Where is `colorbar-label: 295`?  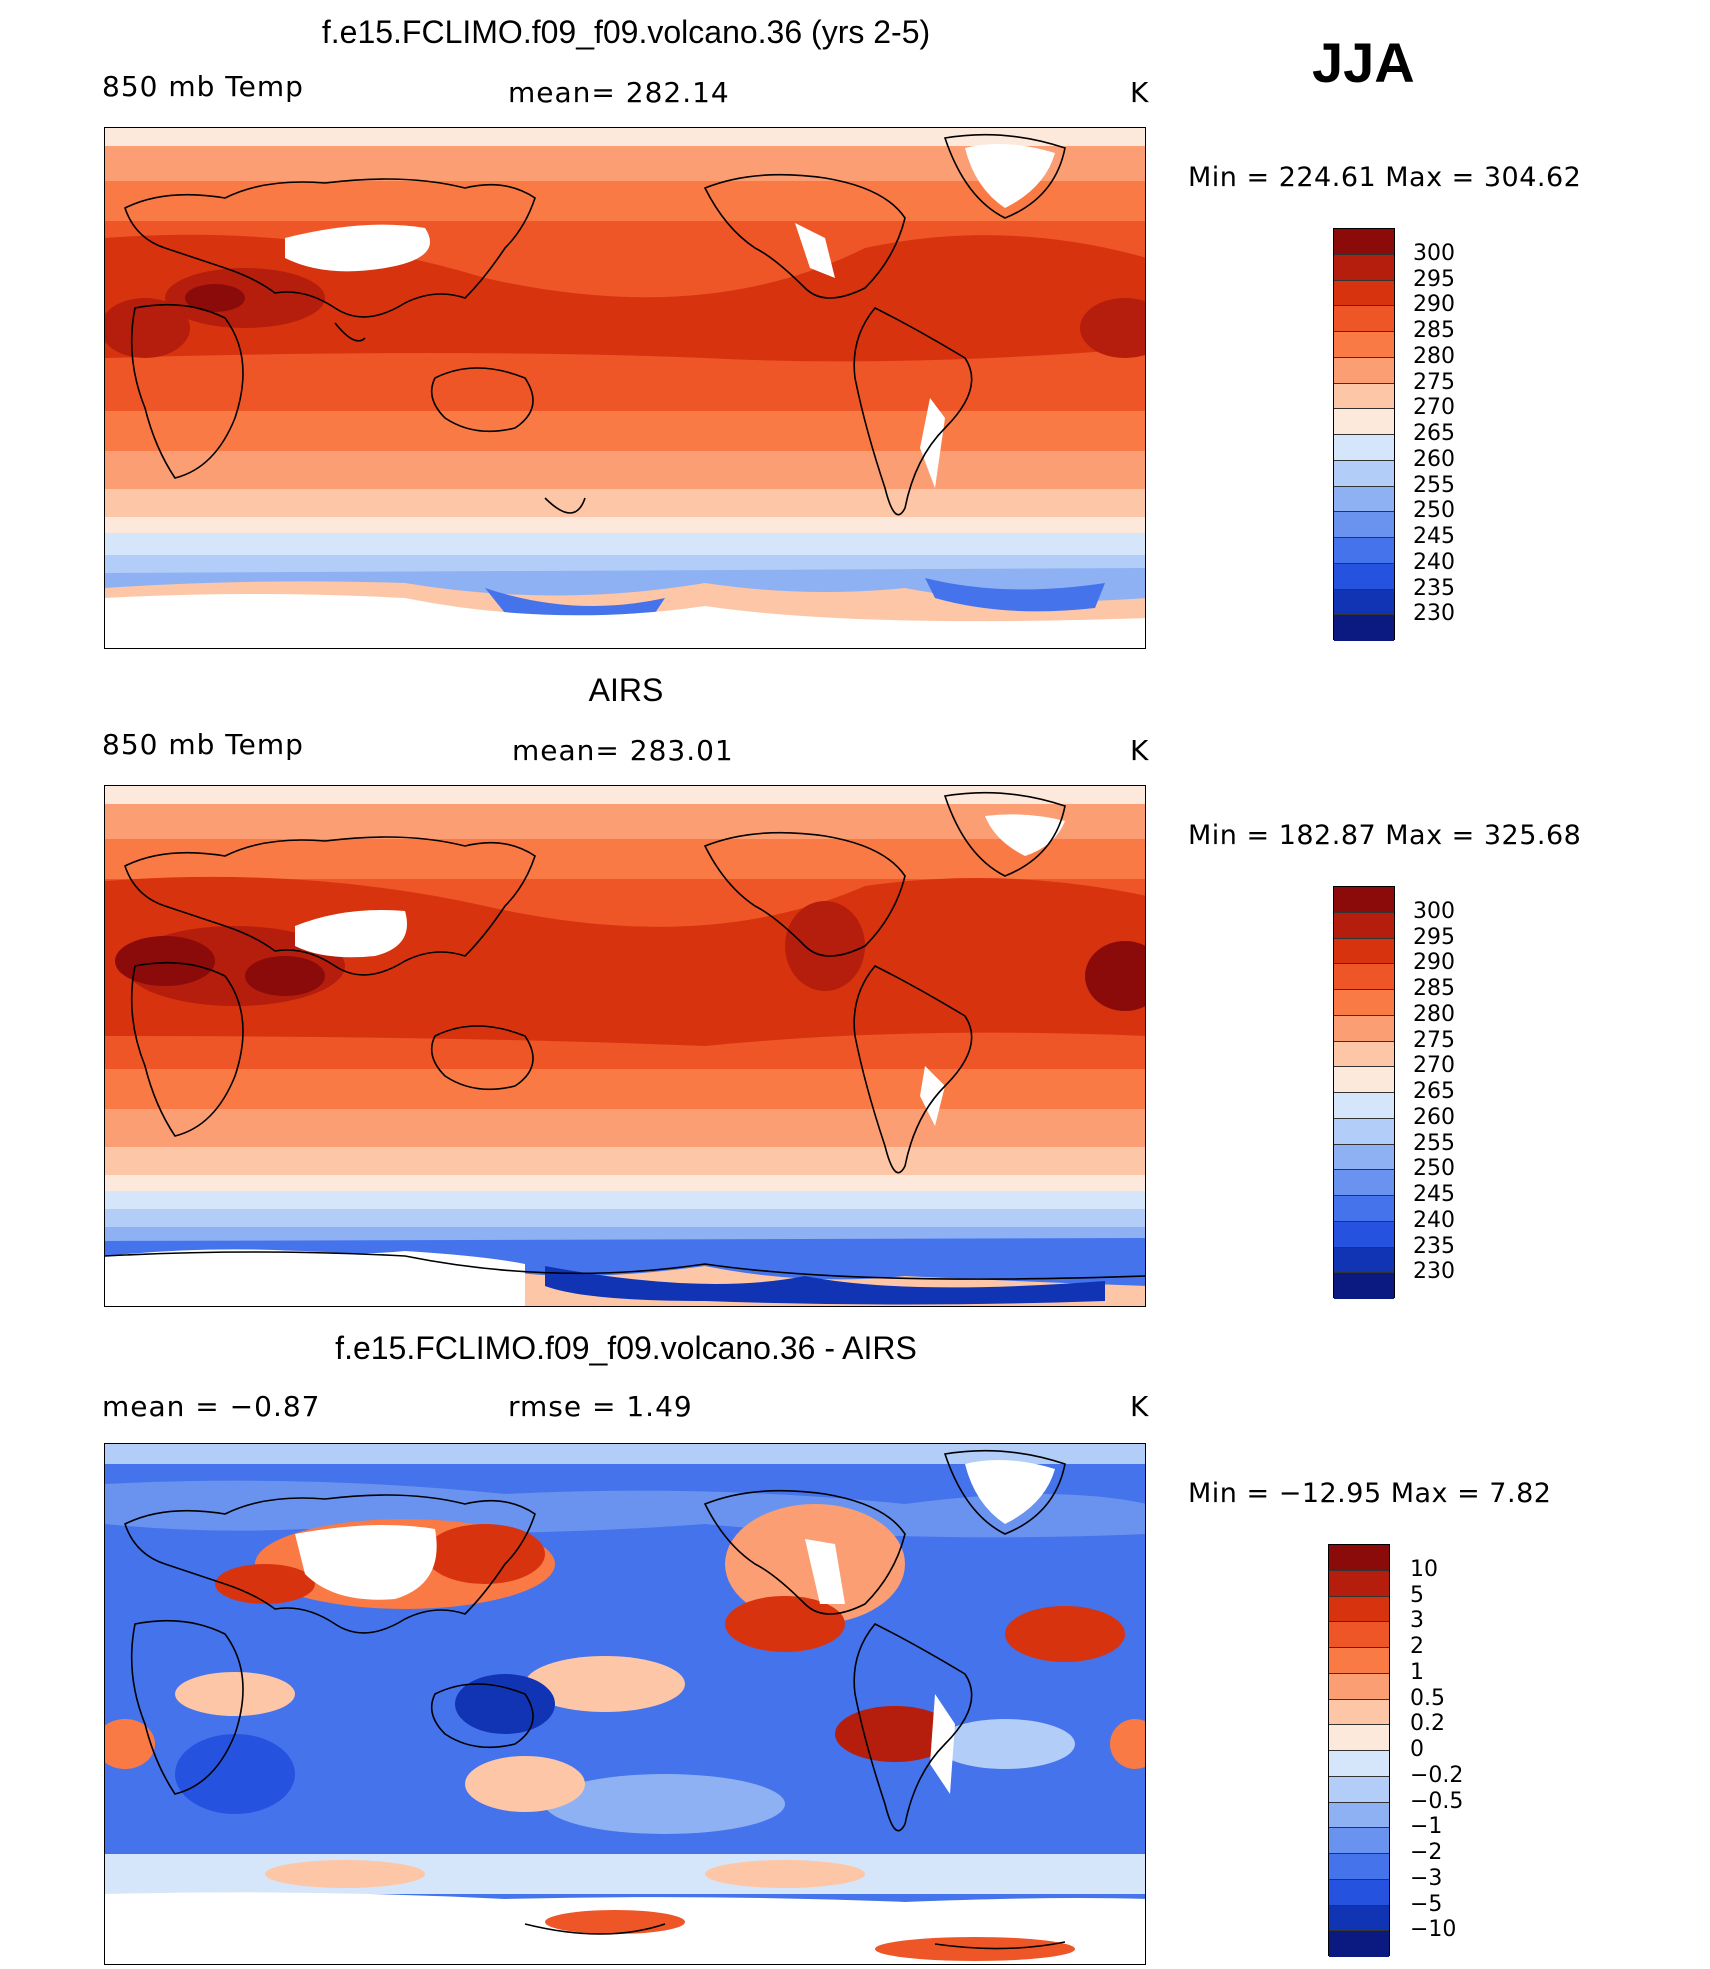 colorbar-label: 295 is located at coordinates (1434, 279).